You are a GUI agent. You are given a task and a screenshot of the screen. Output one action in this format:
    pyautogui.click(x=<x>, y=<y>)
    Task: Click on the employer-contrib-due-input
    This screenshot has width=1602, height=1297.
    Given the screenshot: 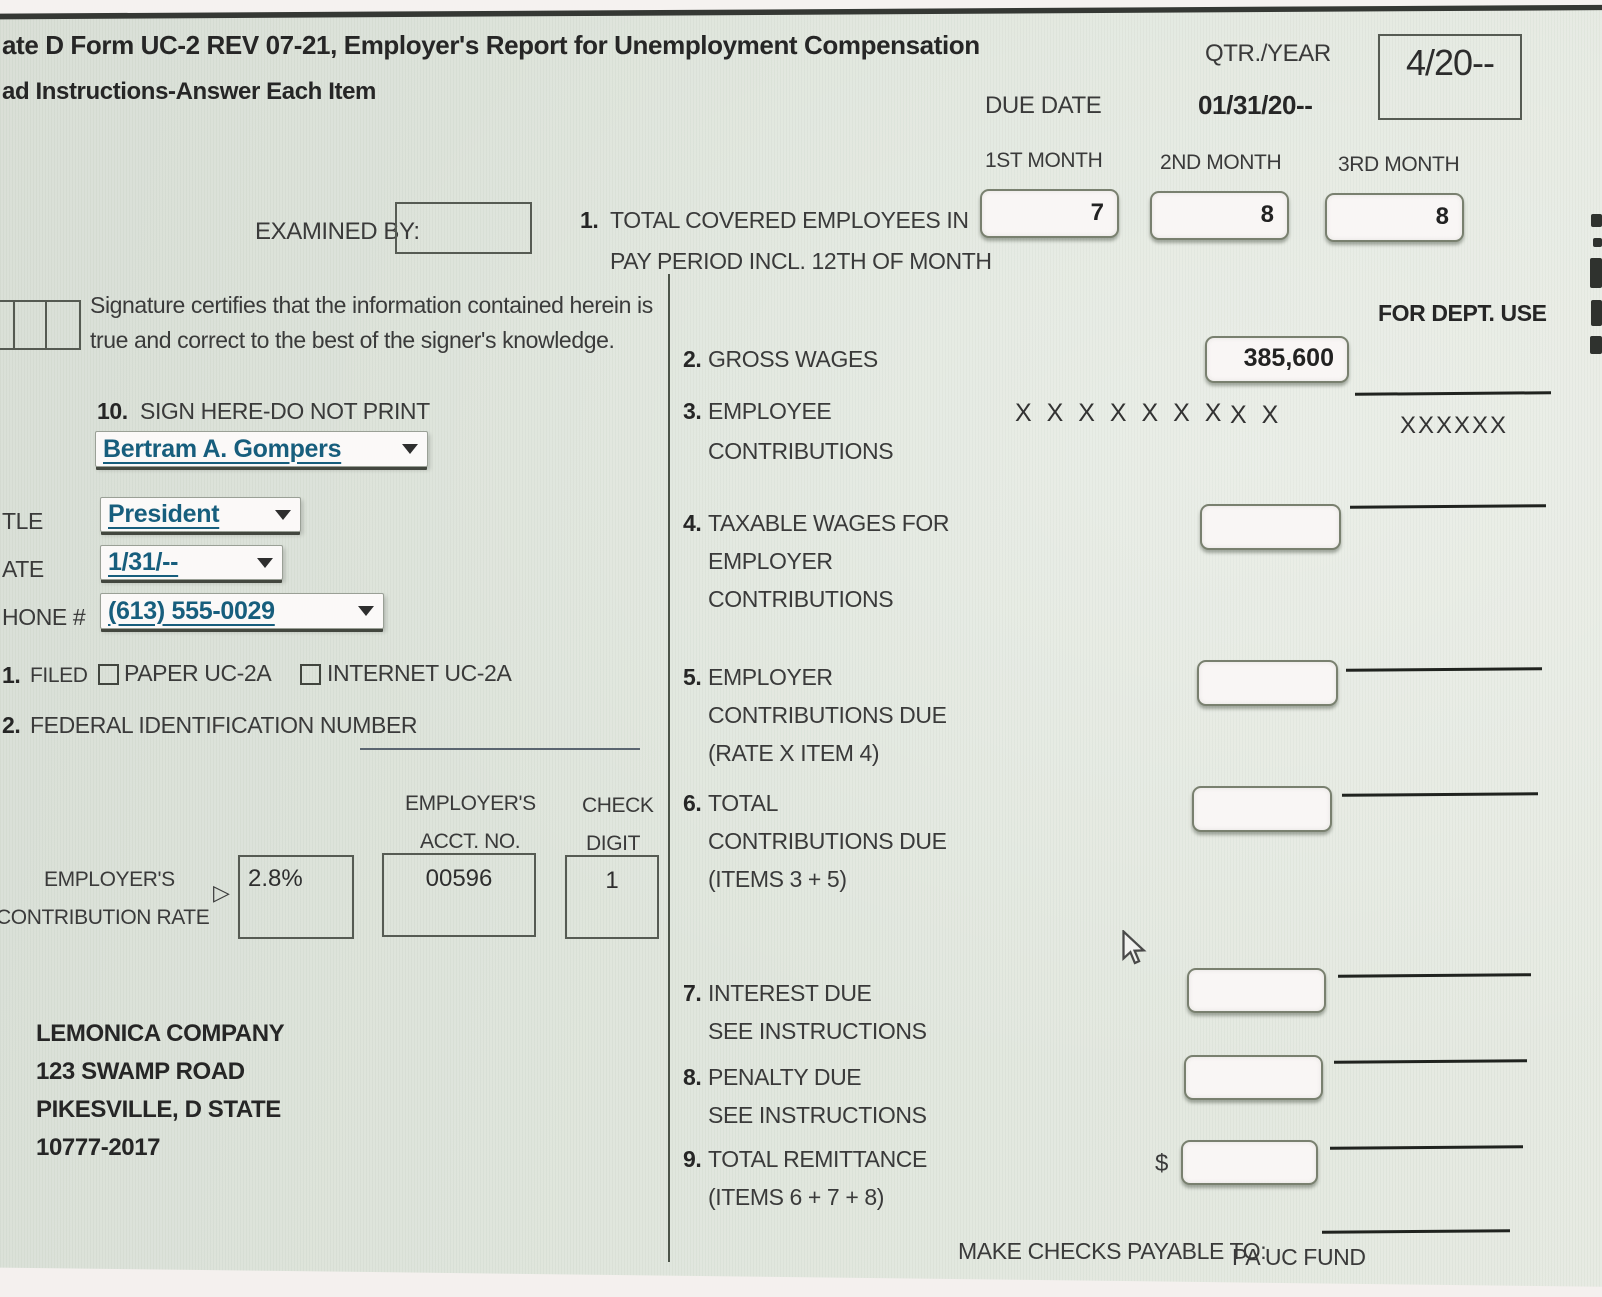 What is the action you would take?
    pyautogui.click(x=1267, y=683)
    